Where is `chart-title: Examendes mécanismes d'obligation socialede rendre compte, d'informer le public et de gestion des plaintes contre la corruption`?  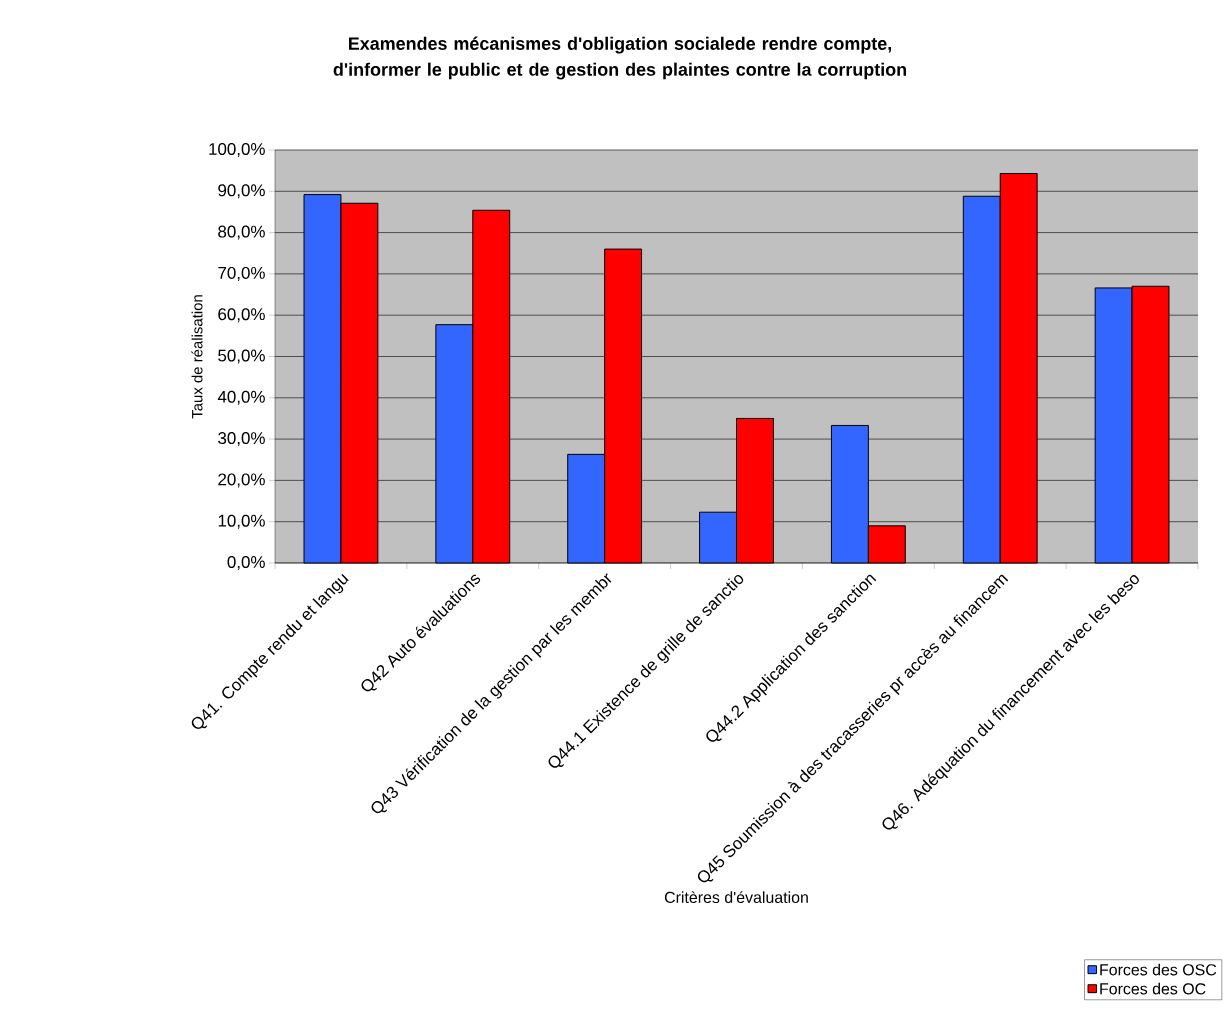
chart-title: Examendes mécanismes d'obligation socialede rendre compte, d'informer le public et de gestion des plaintes contre la corruption is located at coordinates (620, 58).